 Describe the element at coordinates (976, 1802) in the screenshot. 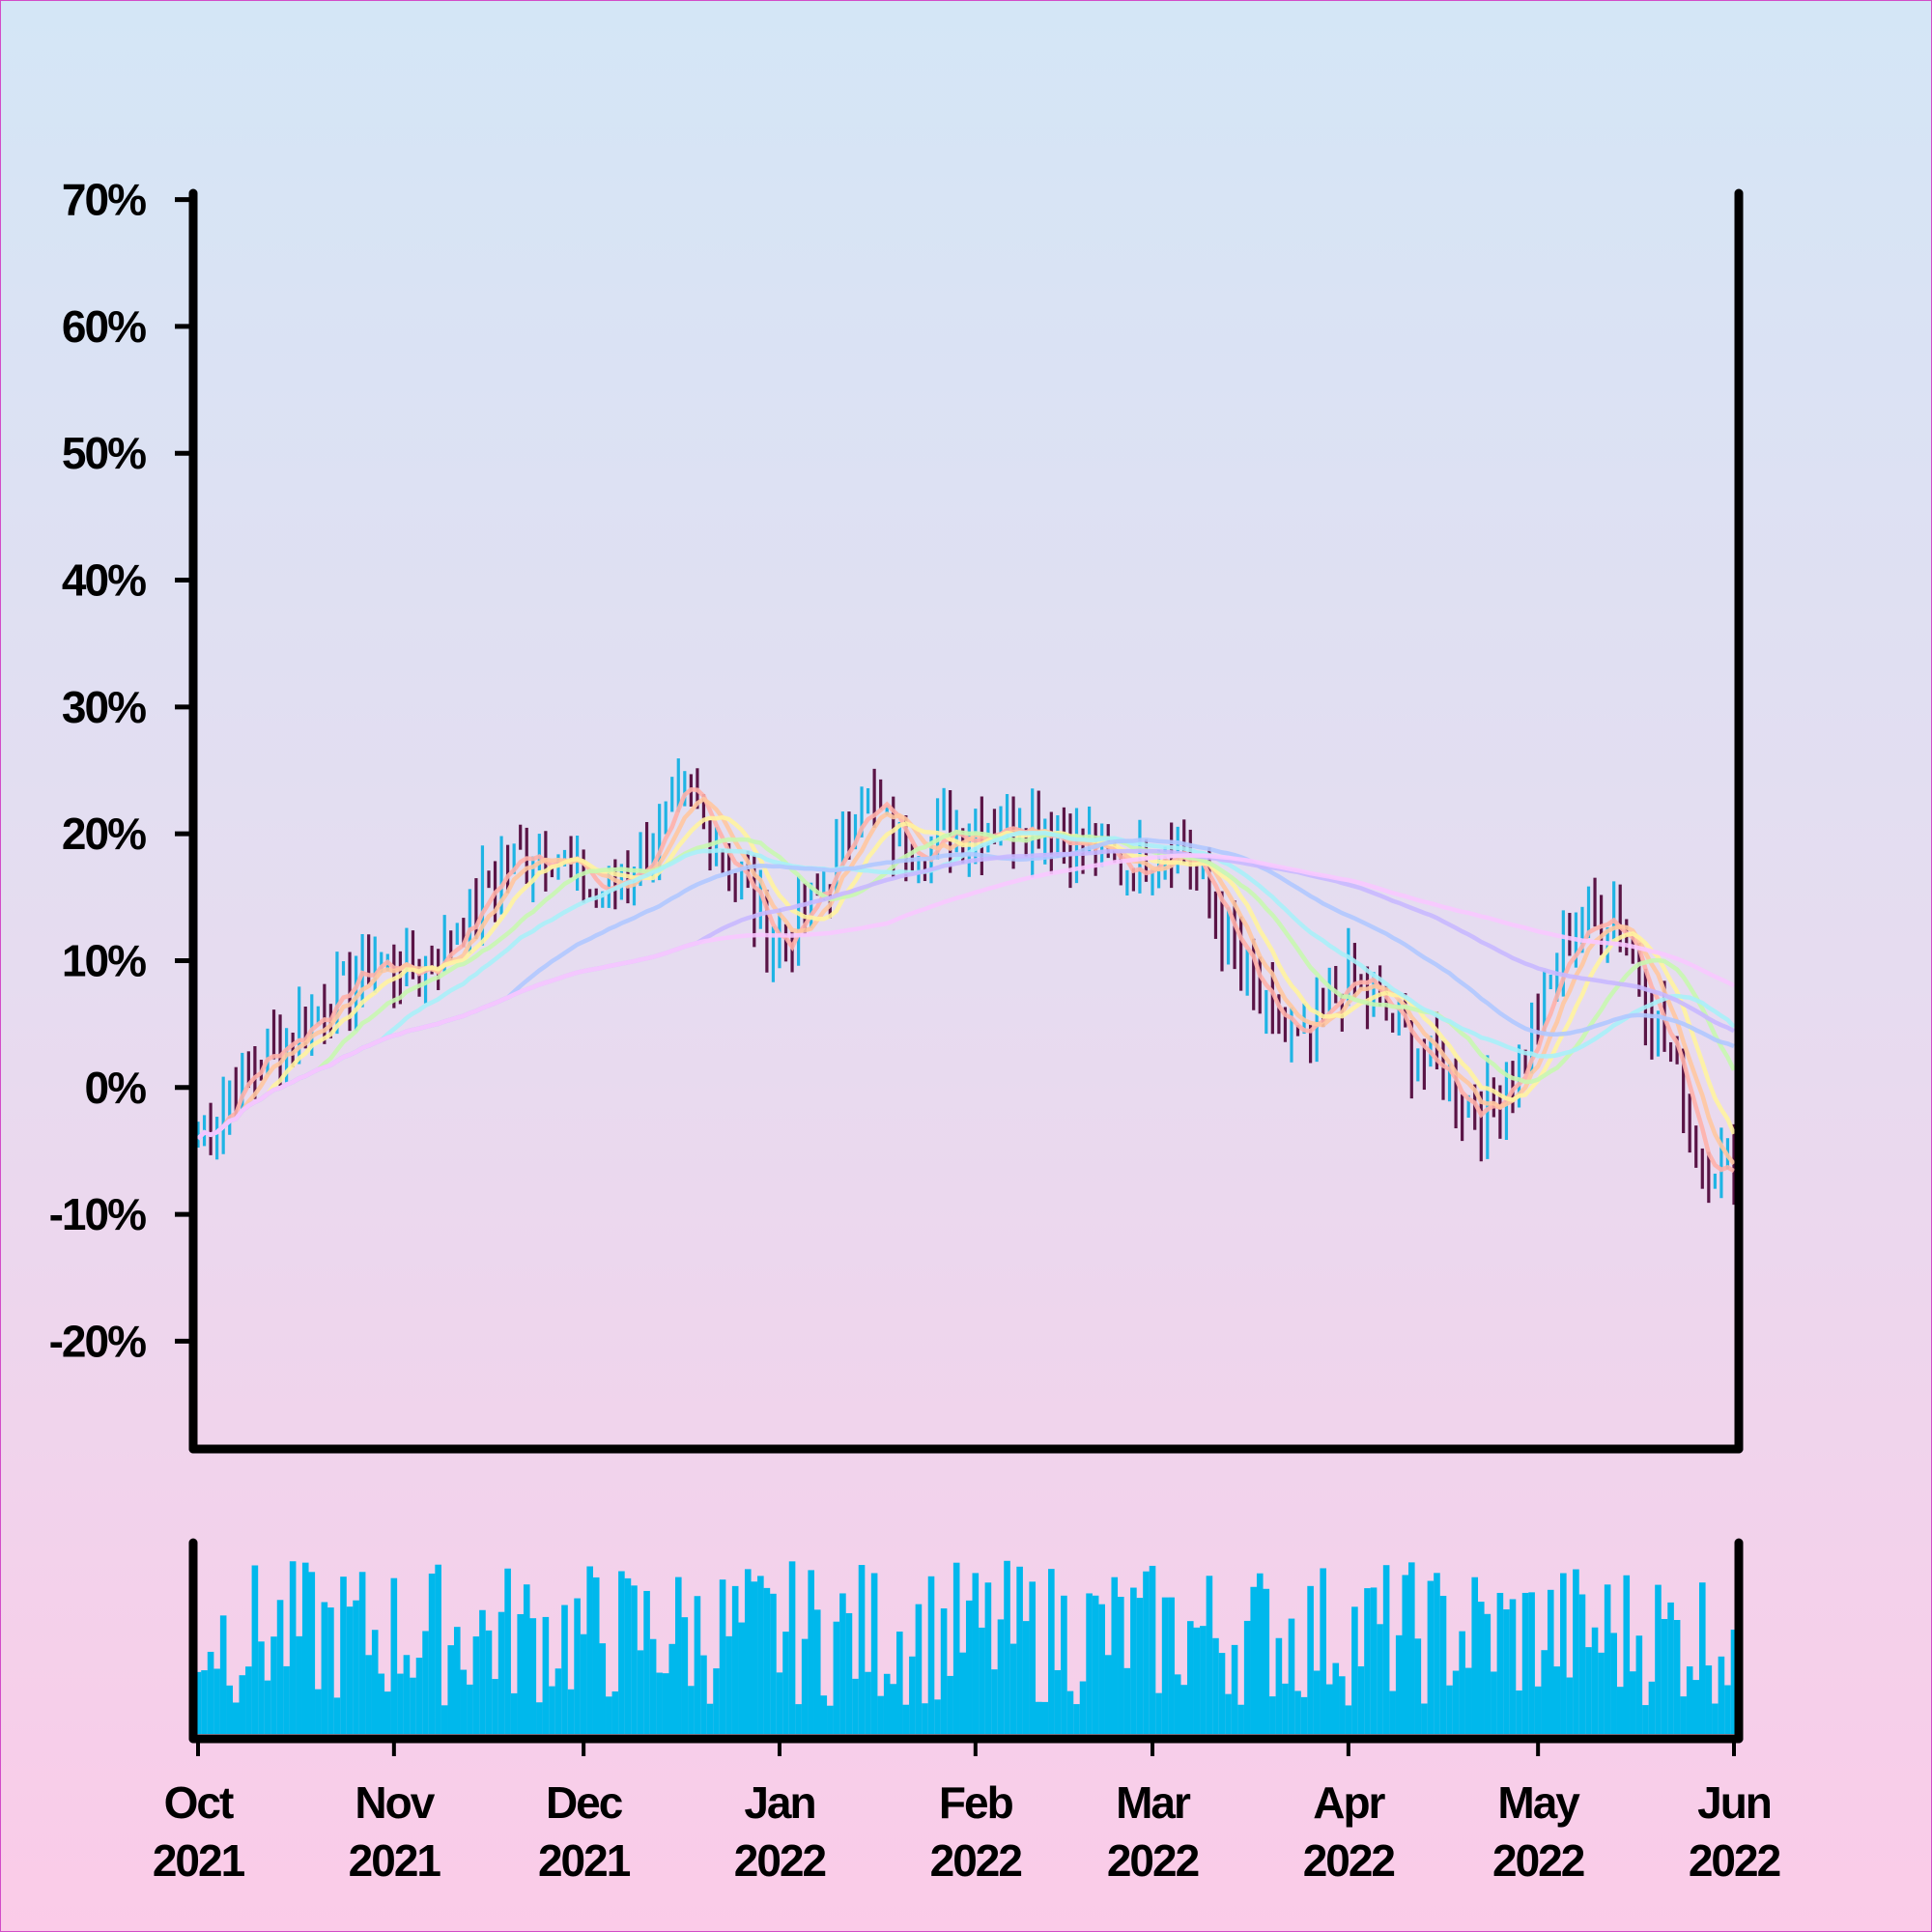

I see `x-tick-label-month: Feb` at that location.